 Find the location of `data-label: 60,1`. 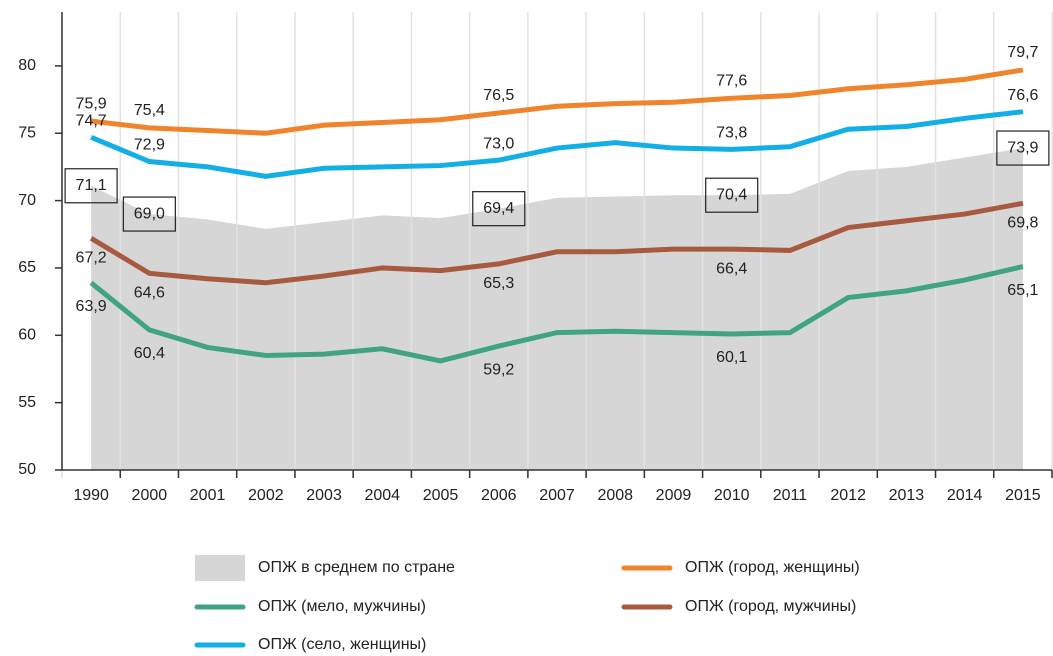

data-label: 60,1 is located at coordinates (731, 357).